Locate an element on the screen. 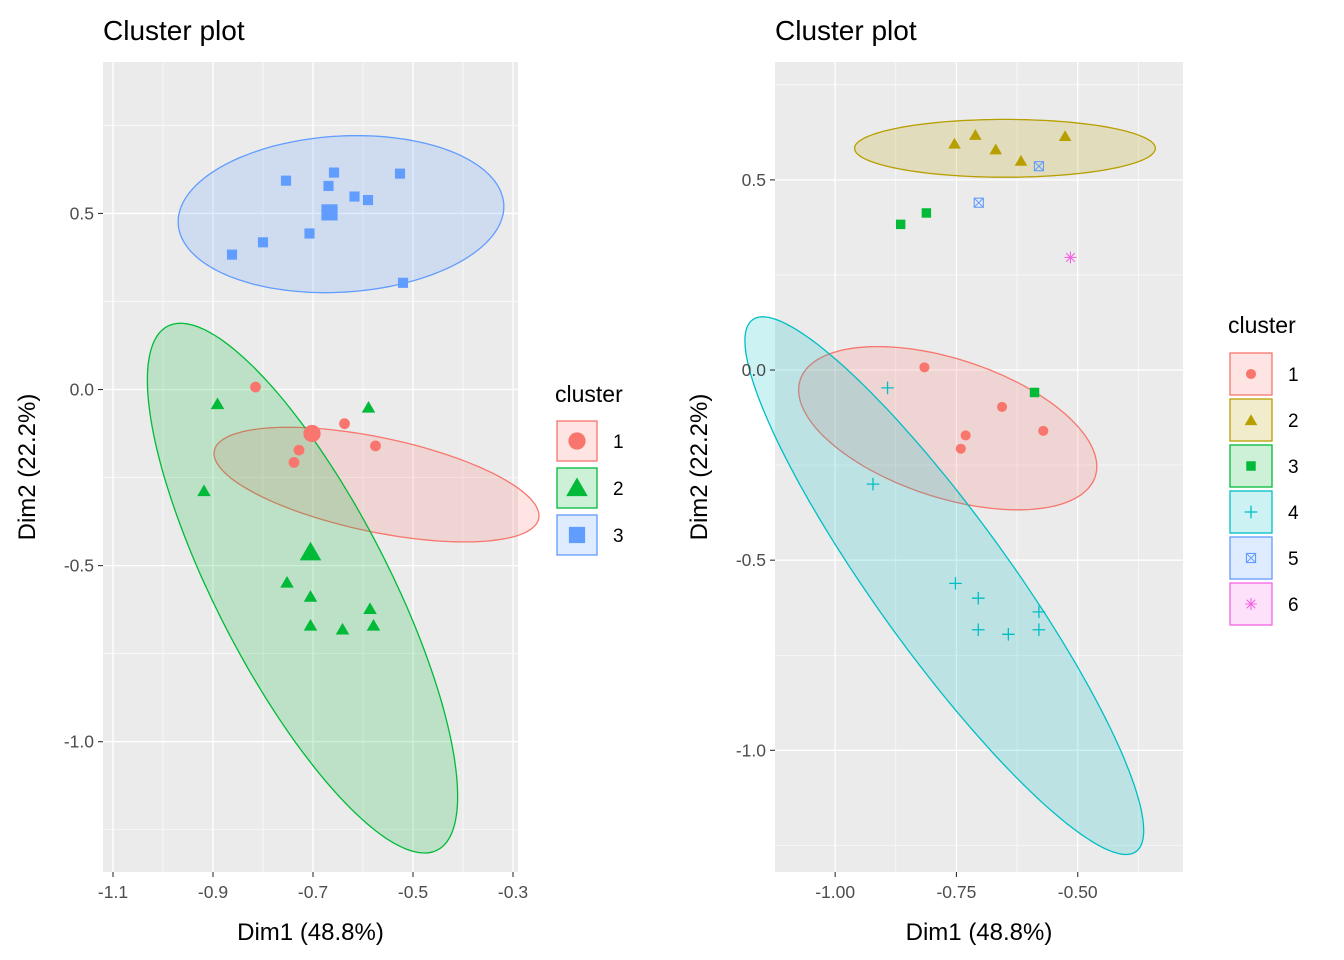  point-cluster-5-glyph-x is located at coordinates (1039, 166).